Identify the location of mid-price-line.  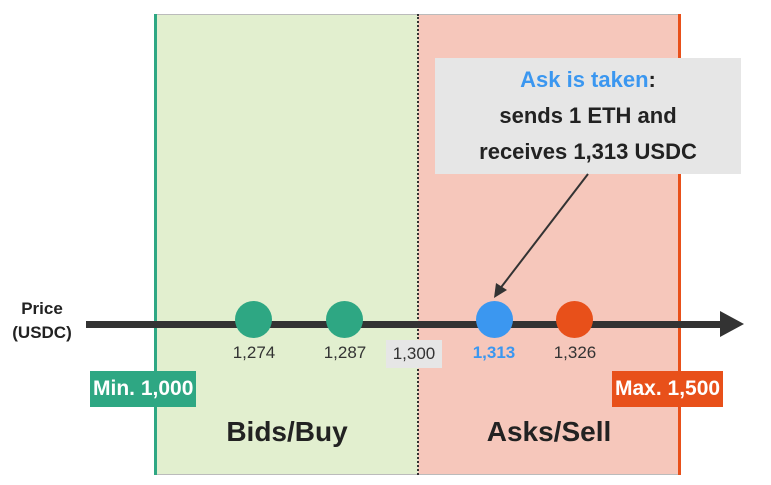
(418, 244).